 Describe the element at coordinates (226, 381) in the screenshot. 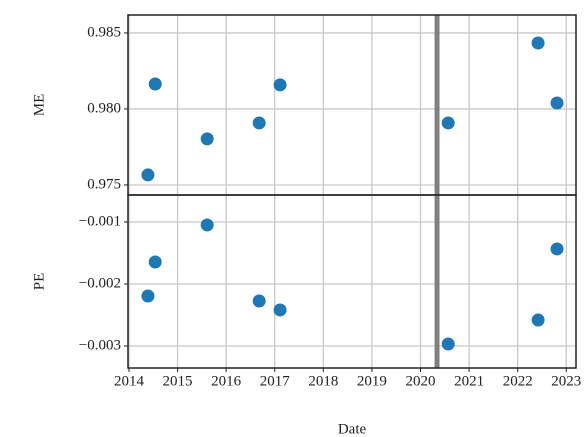

I see `x-tick-label: 2016` at that location.